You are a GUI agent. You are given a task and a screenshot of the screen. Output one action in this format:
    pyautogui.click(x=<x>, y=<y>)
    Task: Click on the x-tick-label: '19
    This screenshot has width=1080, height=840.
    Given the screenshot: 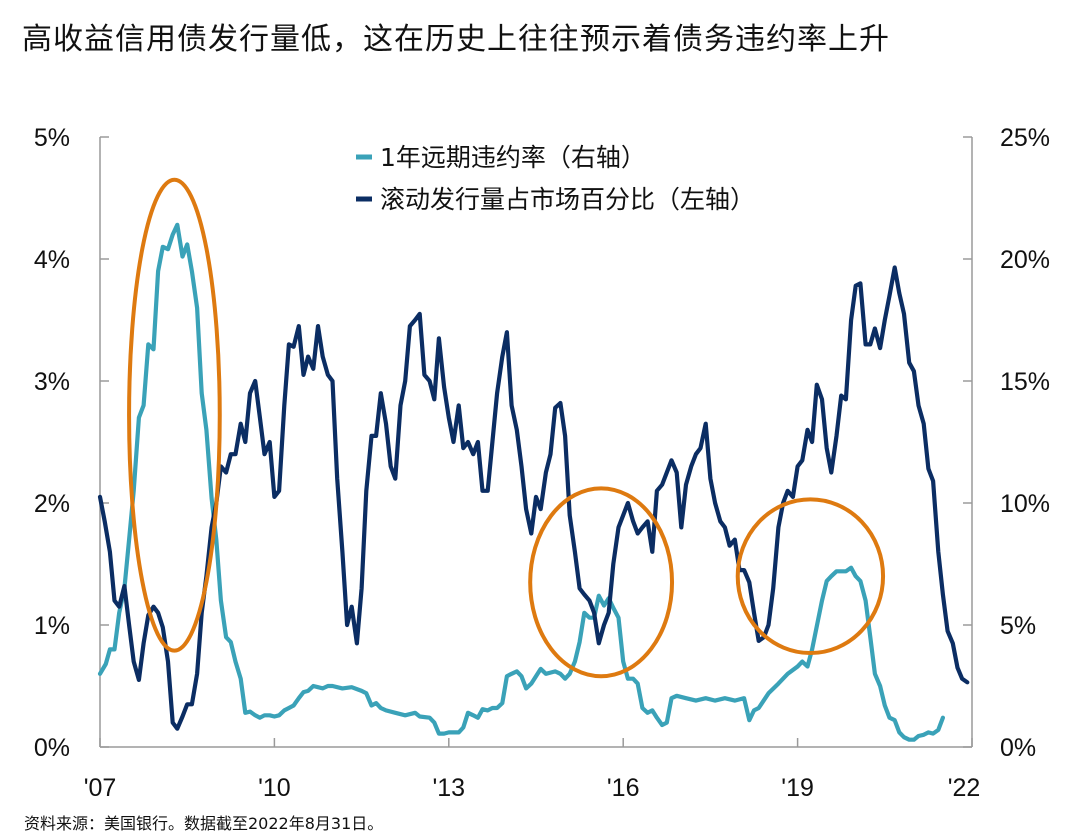 What is the action you would take?
    pyautogui.click(x=797, y=788)
    